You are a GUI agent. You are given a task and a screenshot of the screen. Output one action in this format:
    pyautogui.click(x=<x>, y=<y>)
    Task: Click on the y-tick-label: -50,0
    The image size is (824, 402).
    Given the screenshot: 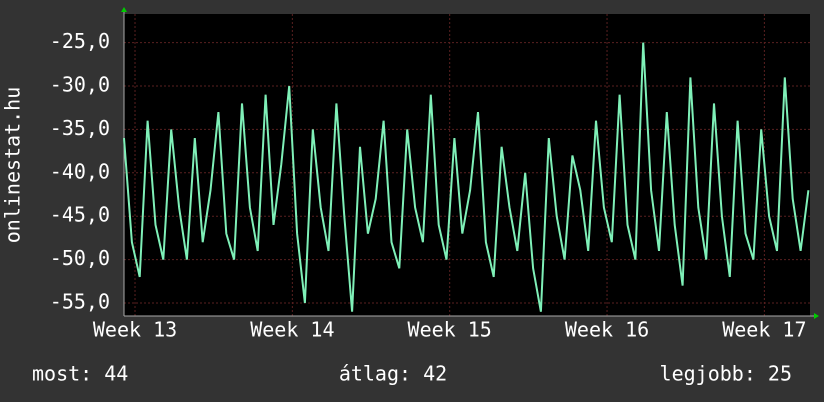 What is the action you would take?
    pyautogui.click(x=80, y=258)
    